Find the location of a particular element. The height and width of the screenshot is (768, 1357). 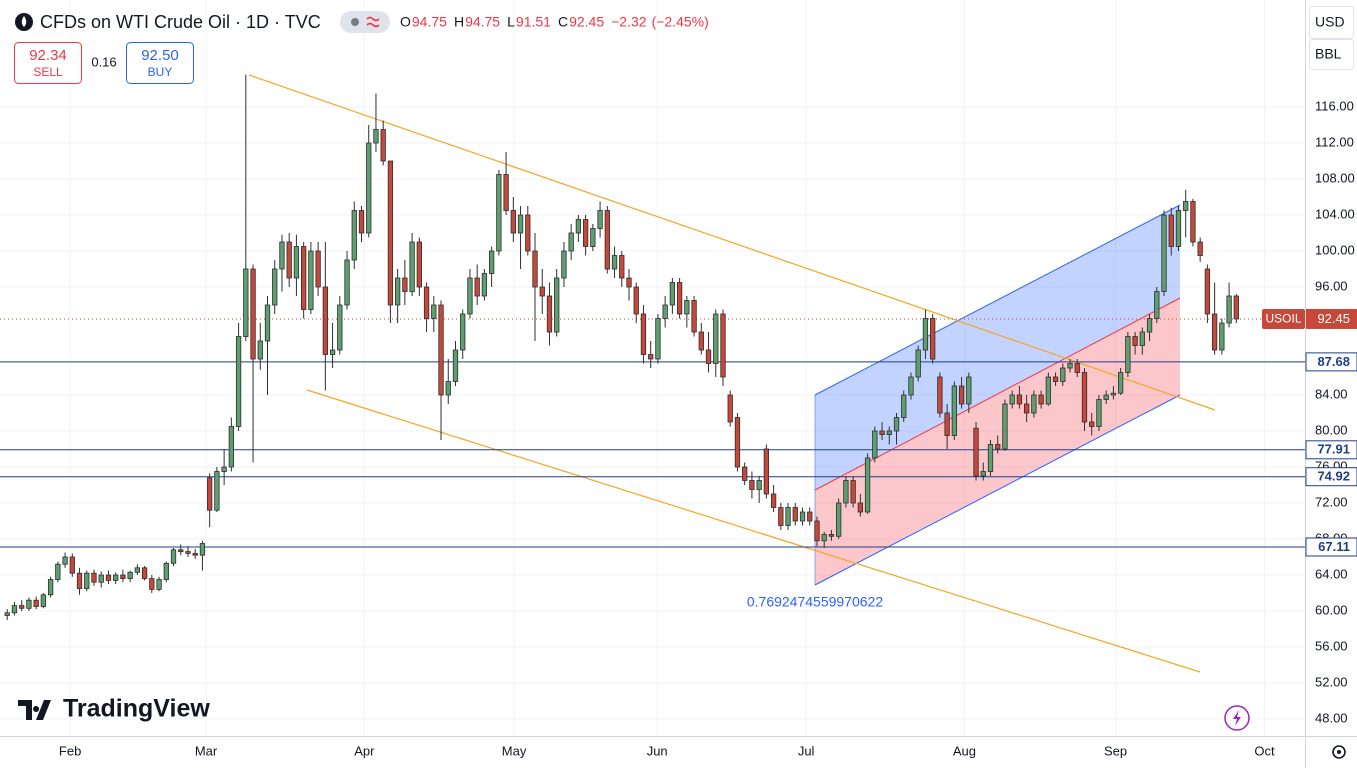

sell-button is located at coordinates (48, 63).